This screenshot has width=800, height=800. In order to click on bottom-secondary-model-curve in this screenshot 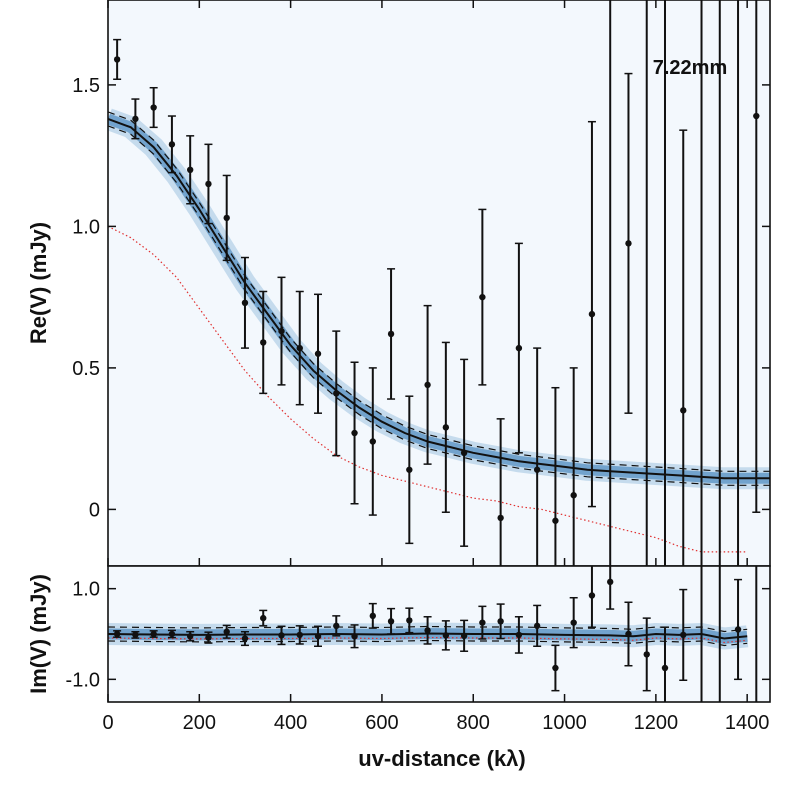, I will do `click(428, 640)`.